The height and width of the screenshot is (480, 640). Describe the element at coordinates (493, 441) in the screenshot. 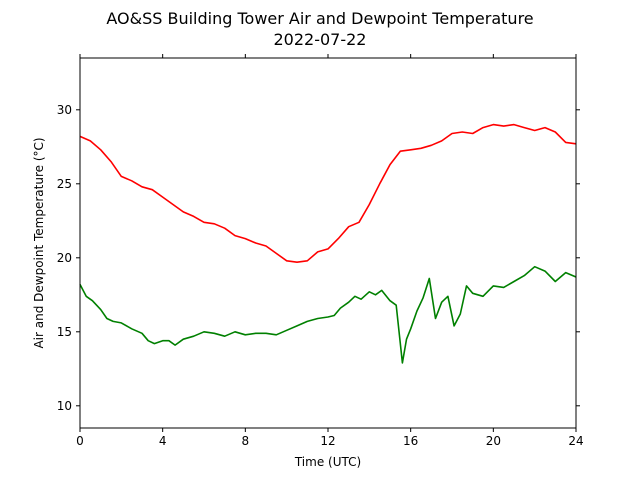

I see `x-tick-label-5: 20` at that location.